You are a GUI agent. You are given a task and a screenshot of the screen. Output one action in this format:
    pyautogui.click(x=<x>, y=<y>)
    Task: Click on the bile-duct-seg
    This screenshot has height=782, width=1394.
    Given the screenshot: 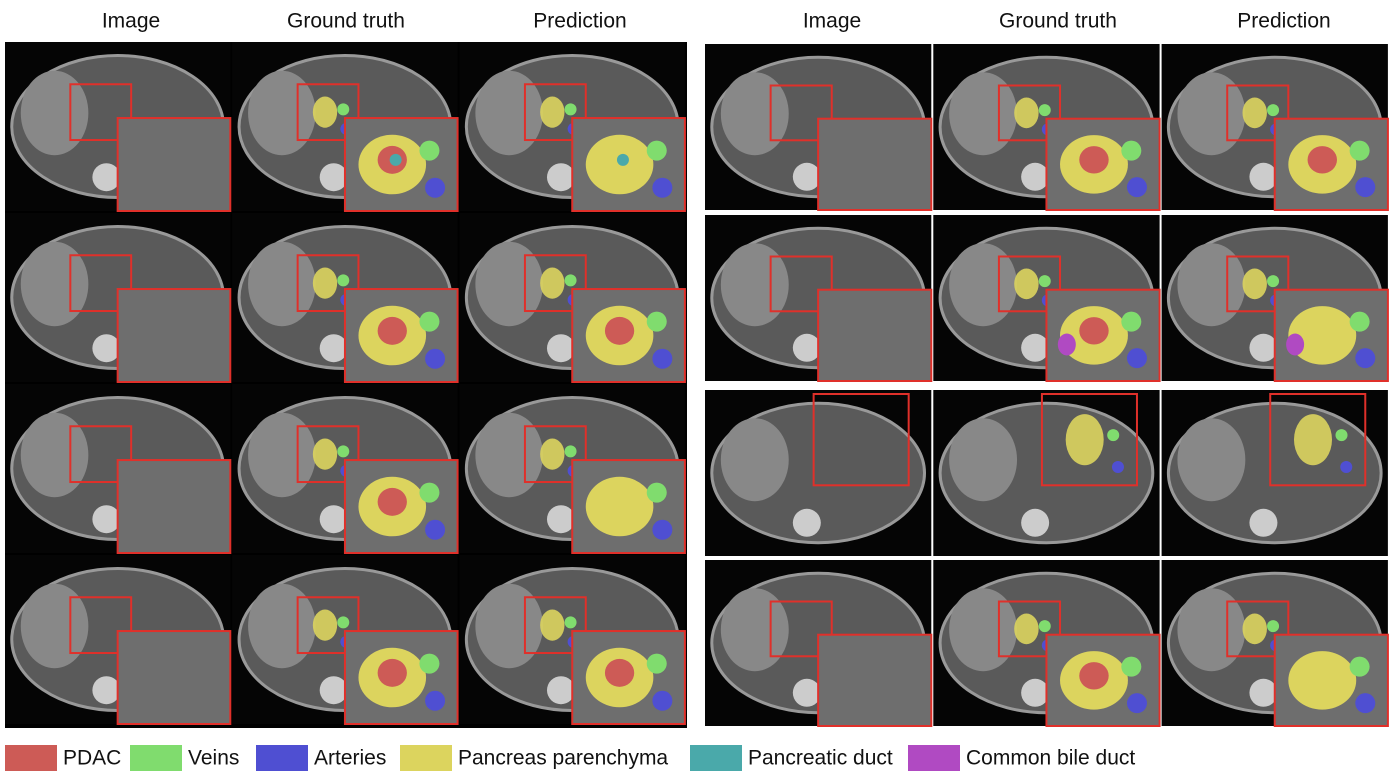 What is the action you would take?
    pyautogui.click(x=1066, y=344)
    